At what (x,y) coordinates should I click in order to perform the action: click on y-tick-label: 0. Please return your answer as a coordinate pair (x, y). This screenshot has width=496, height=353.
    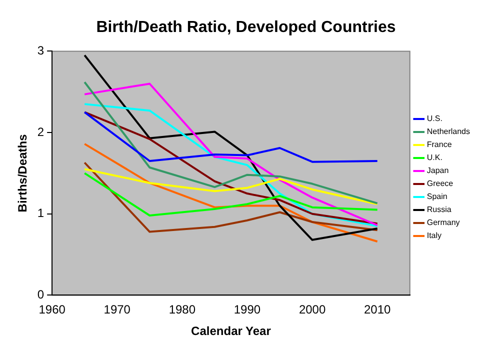
    Looking at the image, I should click on (40, 295).